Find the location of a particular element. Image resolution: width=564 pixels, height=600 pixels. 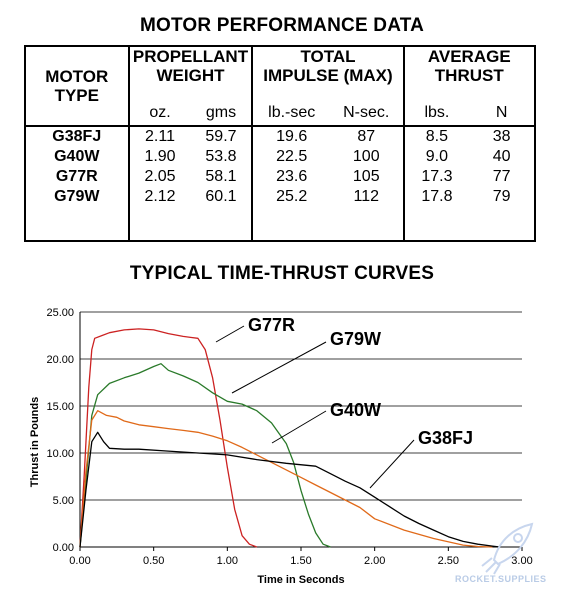

unit-oz: oz. is located at coordinates (159, 113).